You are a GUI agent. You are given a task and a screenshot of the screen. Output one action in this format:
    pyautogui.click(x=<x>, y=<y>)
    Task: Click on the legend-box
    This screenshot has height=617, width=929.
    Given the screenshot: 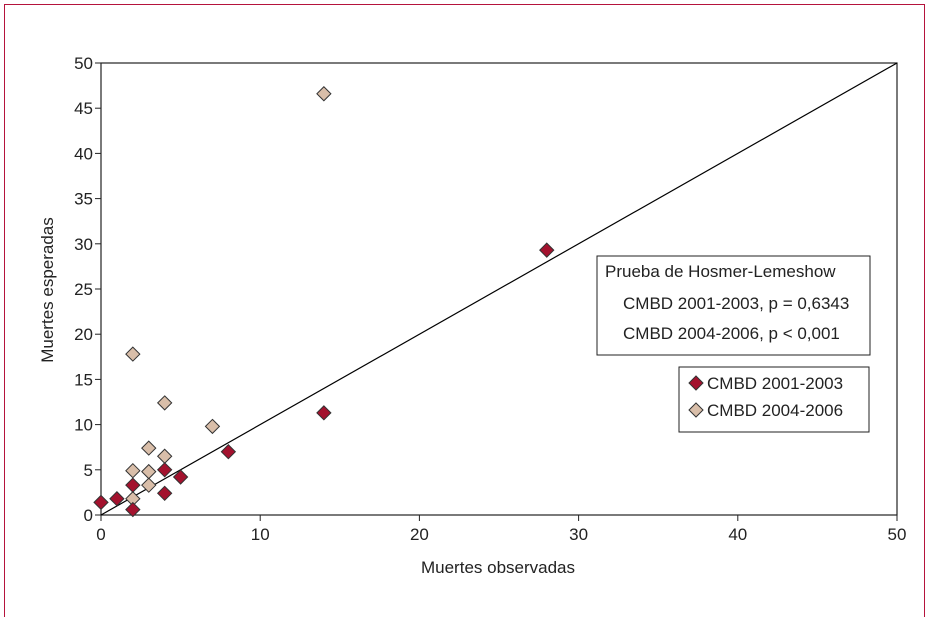 What is the action you would take?
    pyautogui.click(x=774, y=399)
    